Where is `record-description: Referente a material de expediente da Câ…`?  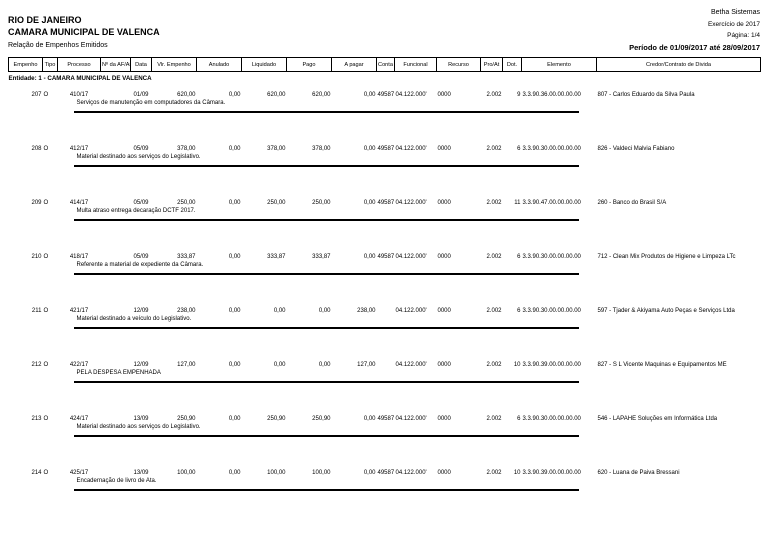 record-description: Referente a material de expediente da Câ… is located at coordinates (140, 264).